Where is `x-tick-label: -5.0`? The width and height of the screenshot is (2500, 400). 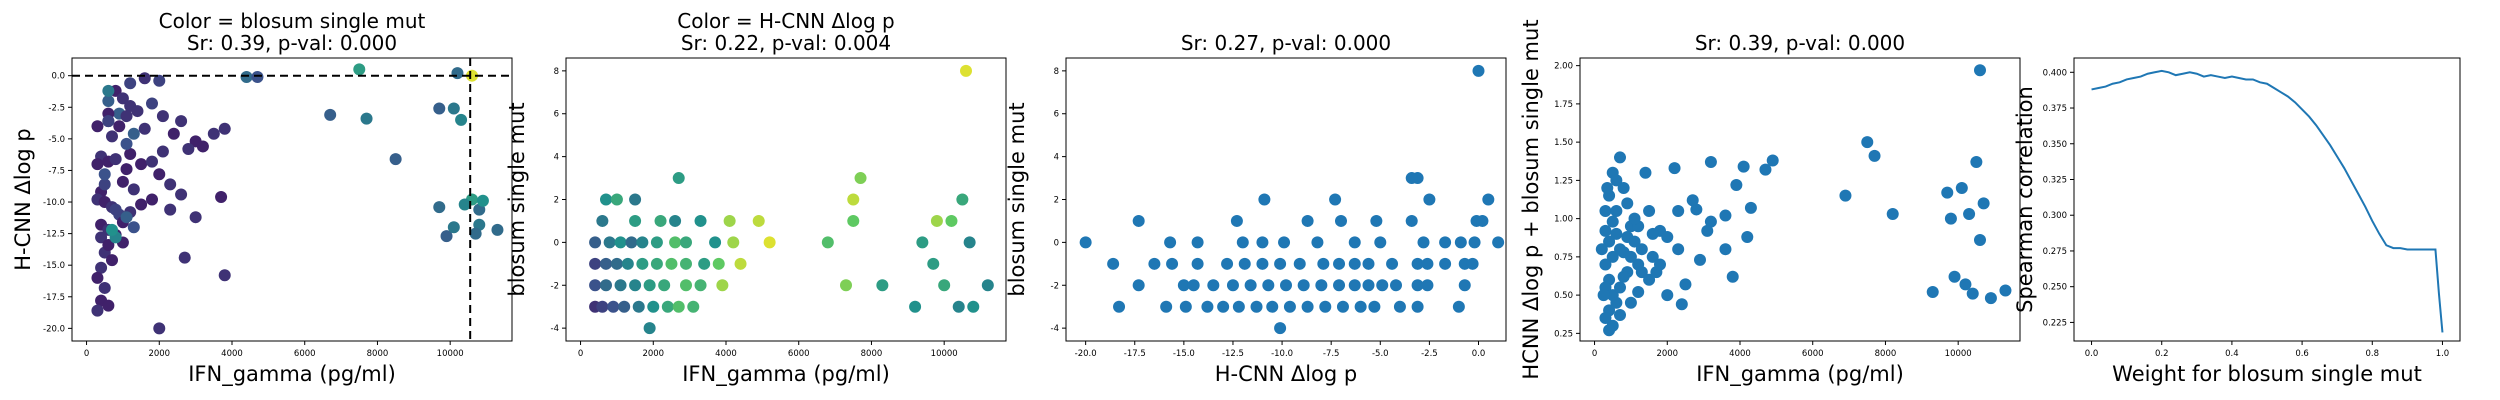 x-tick-label: -5.0 is located at coordinates (1380, 354).